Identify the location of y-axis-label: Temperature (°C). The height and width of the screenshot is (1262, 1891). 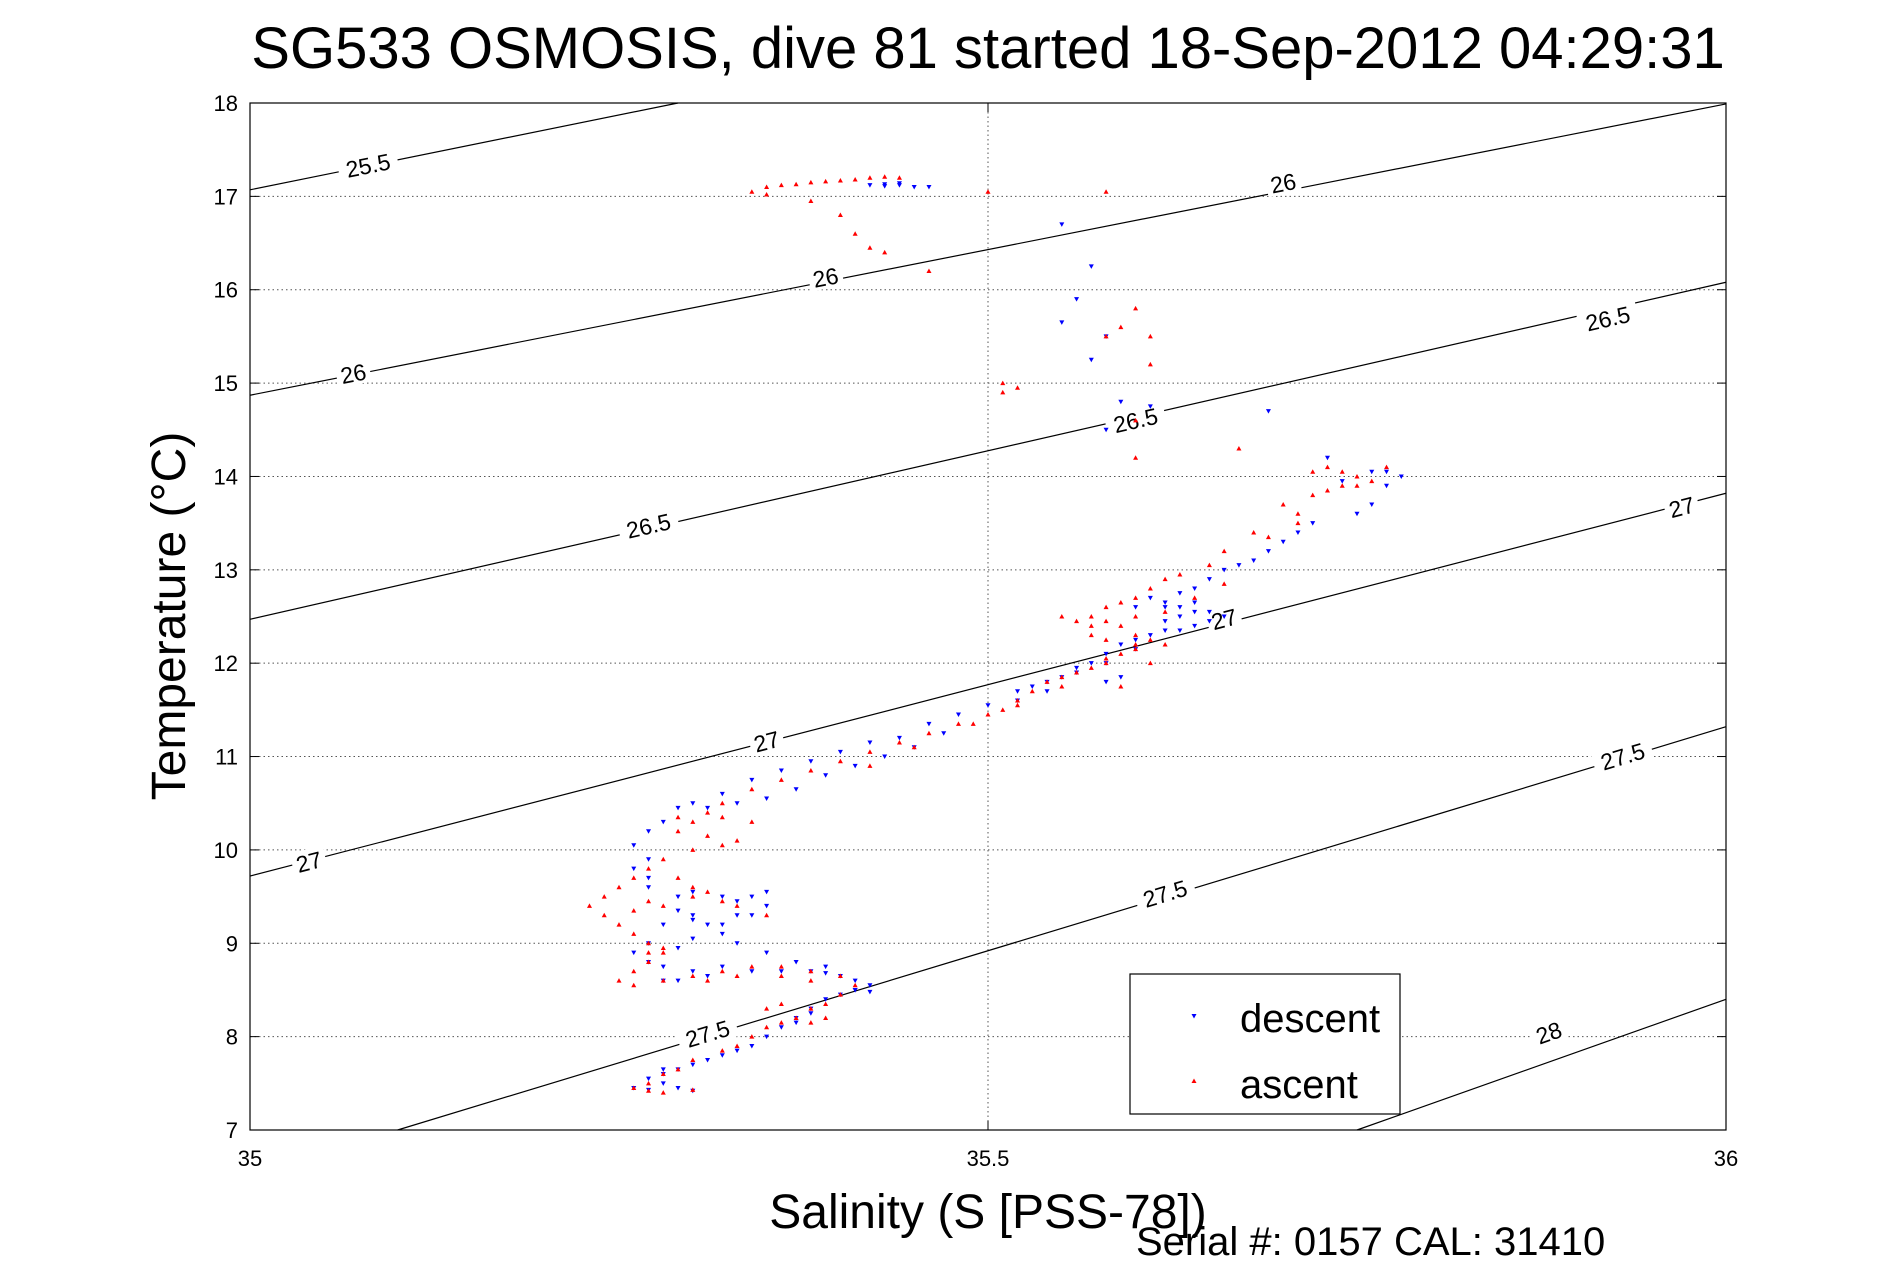
(169, 616).